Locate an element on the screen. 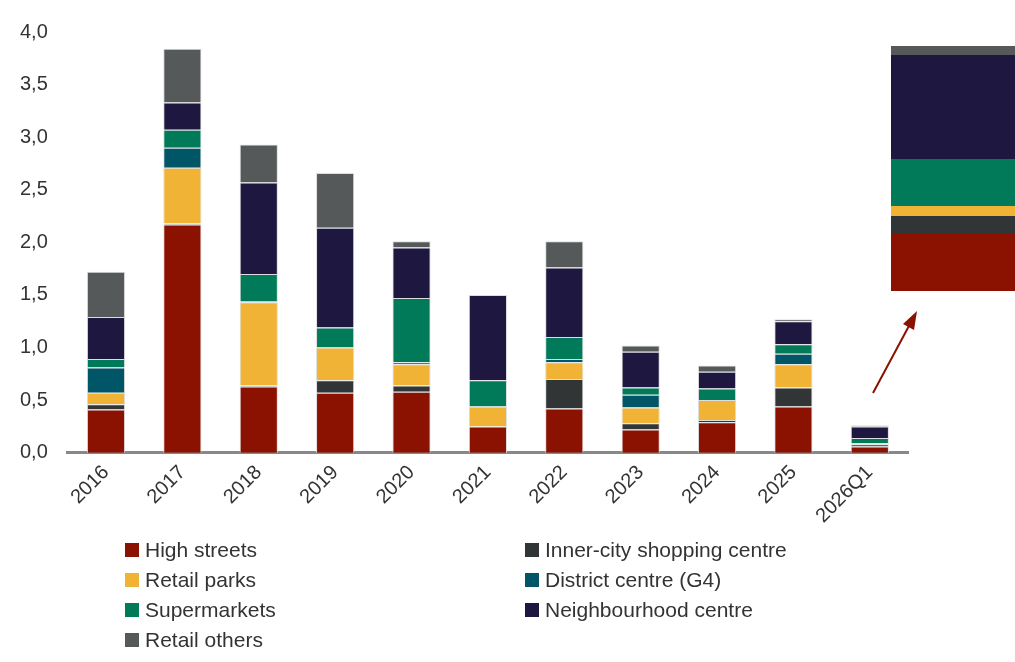 The width and height of the screenshot is (1015, 662). y-tick-label: 0,0 is located at coordinates (33, 451).